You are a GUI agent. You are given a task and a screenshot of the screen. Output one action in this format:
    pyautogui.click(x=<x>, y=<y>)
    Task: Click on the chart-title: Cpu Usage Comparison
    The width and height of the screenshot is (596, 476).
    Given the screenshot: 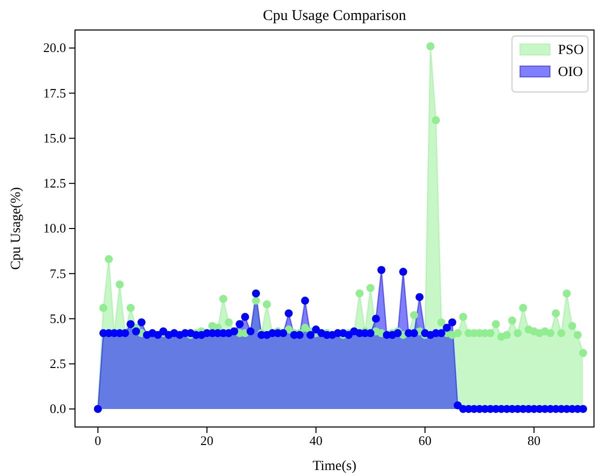 What is the action you would take?
    pyautogui.click(x=334, y=16)
    